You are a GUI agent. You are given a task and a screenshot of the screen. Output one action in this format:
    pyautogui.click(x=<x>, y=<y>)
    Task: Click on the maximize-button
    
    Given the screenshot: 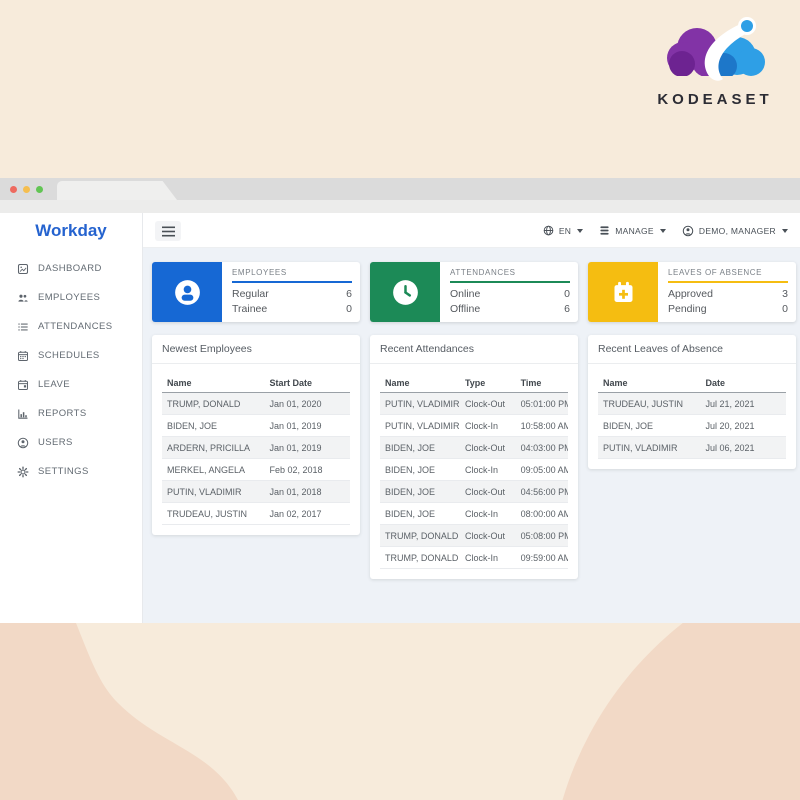 What is the action you would take?
    pyautogui.click(x=39, y=189)
    